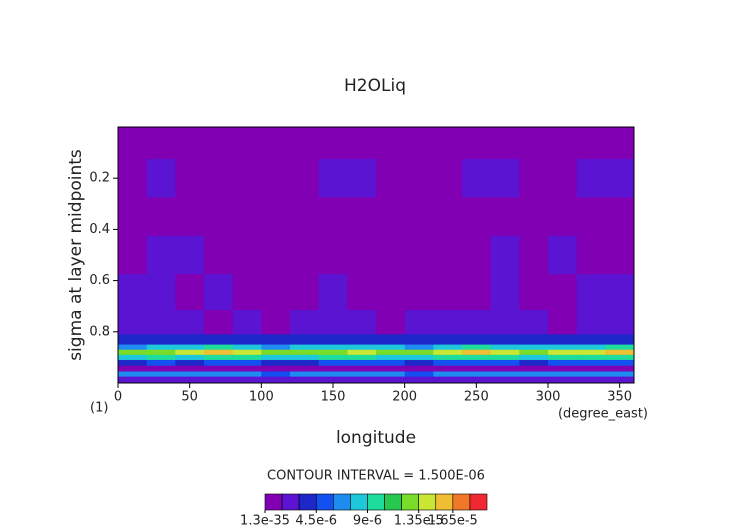 The width and height of the screenshot is (752, 532). I want to click on x-axis-label: longitude, so click(376, 438).